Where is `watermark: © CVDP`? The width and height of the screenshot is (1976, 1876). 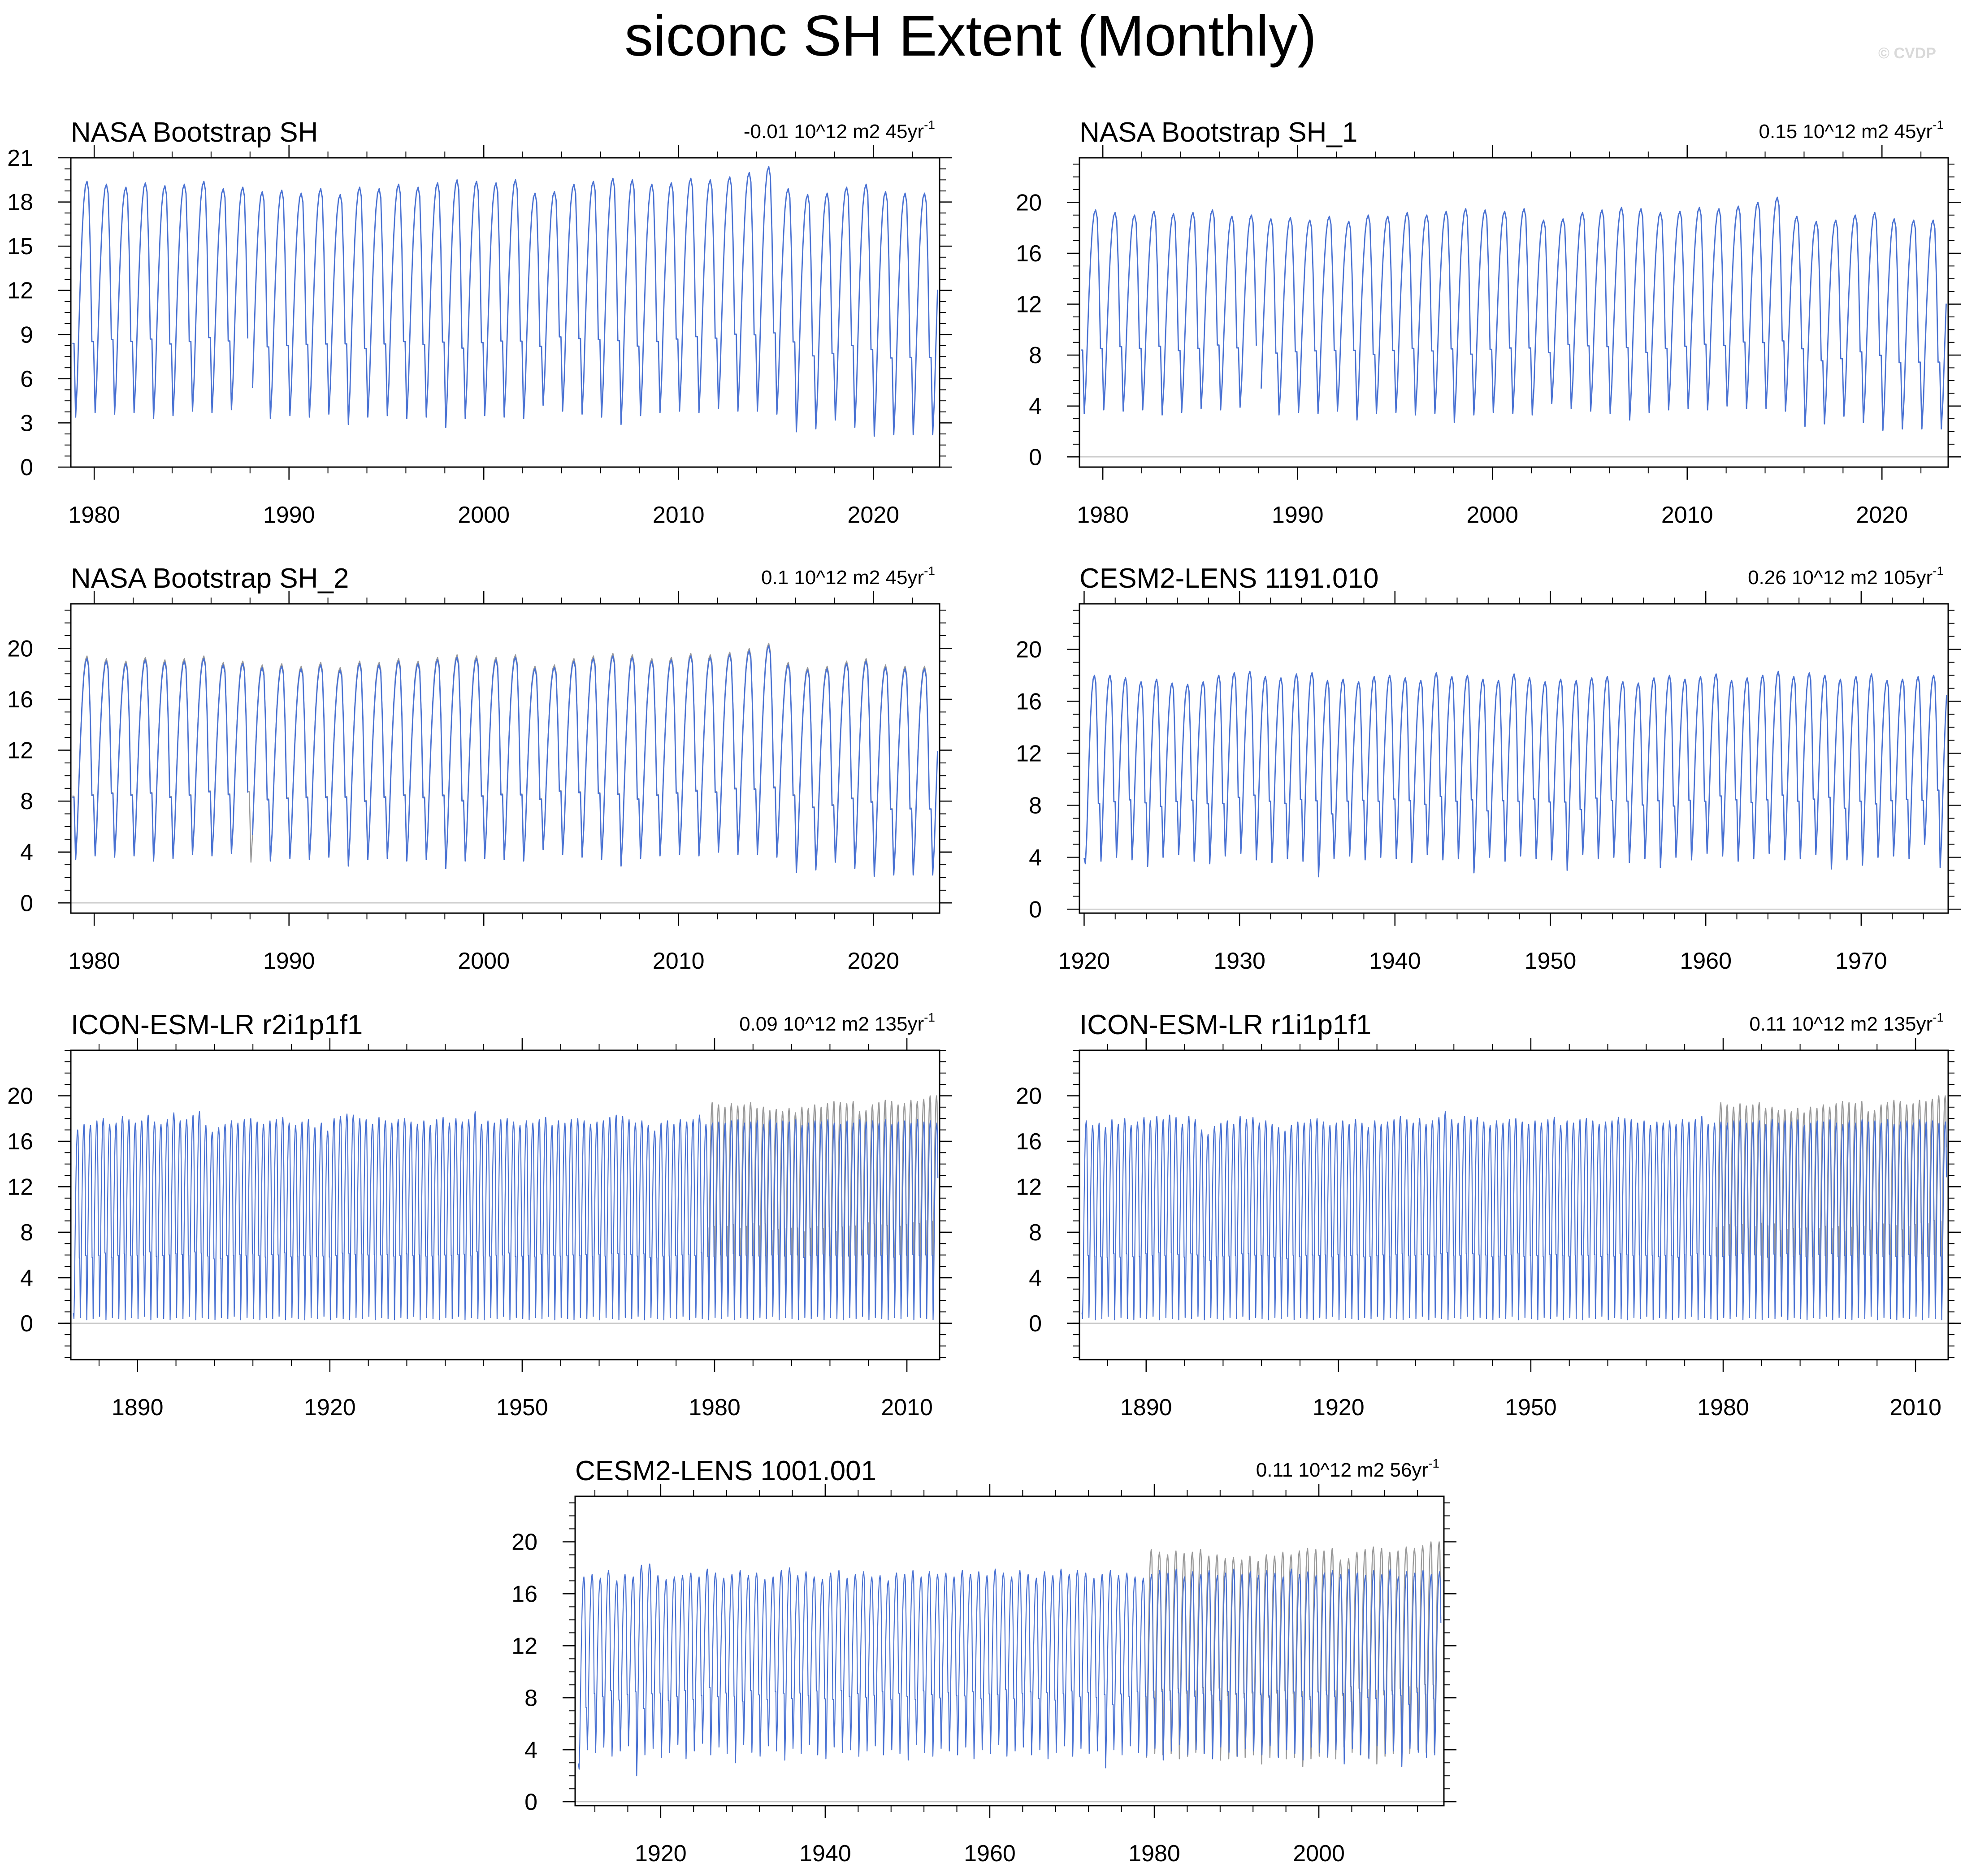 watermark: © CVDP is located at coordinates (1907, 53).